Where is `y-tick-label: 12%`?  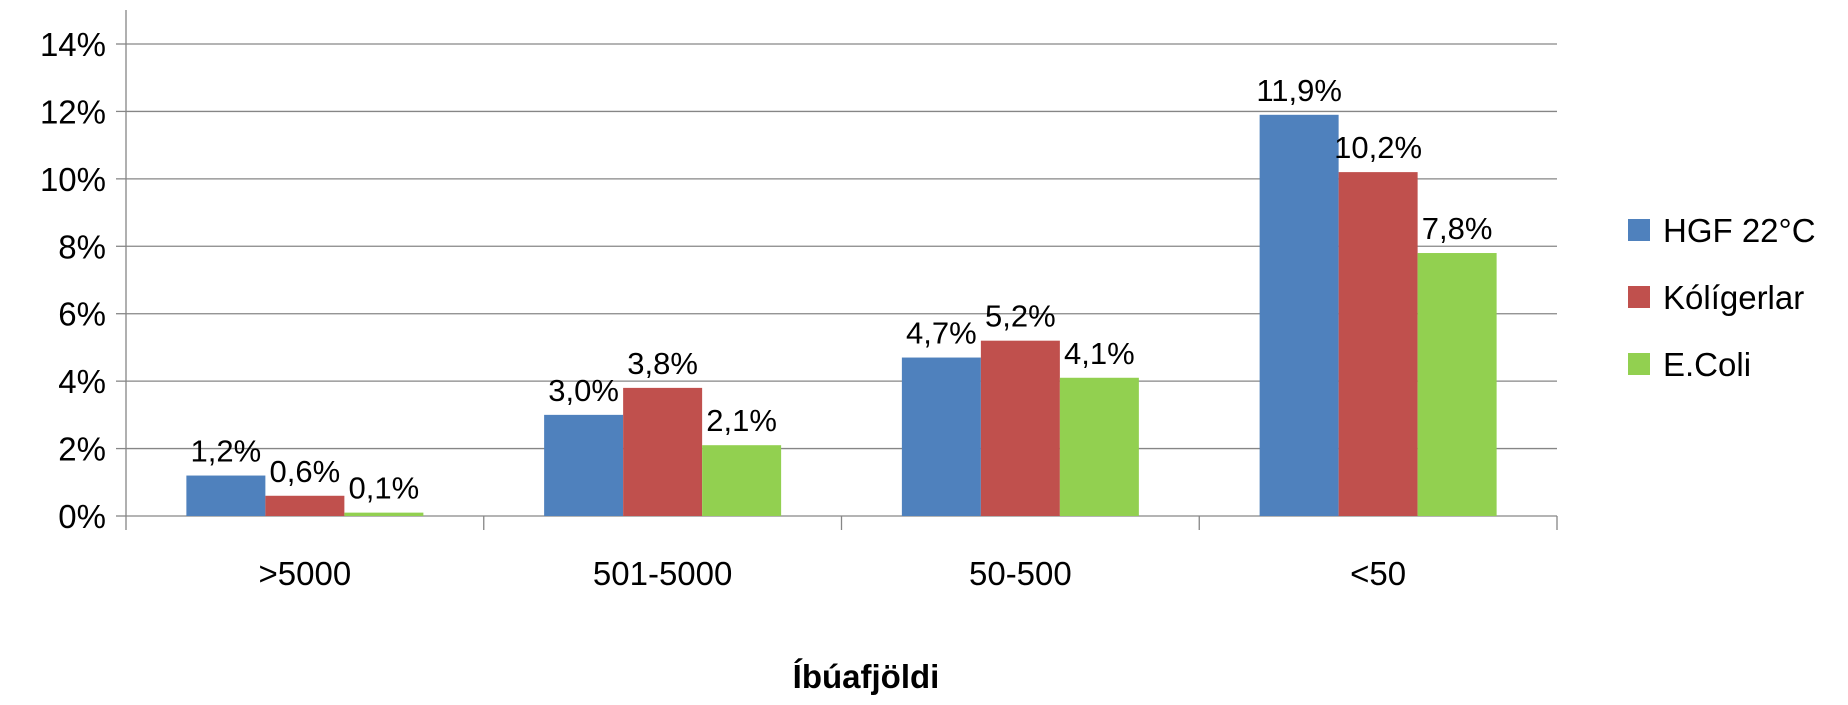
y-tick-label: 12% is located at coordinates (73, 111).